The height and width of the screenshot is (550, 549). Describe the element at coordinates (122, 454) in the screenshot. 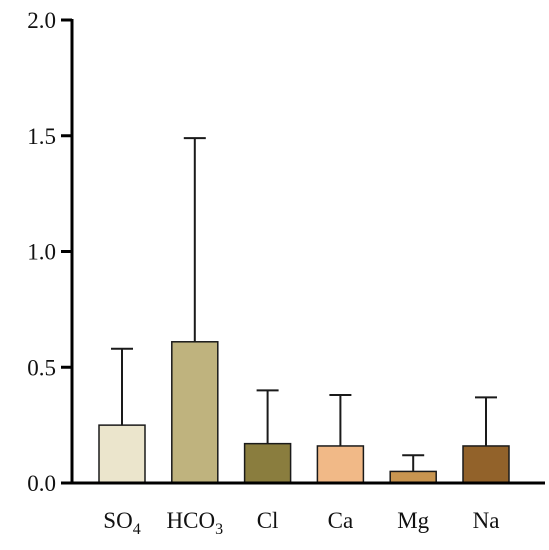

I see `bar-so4` at that location.